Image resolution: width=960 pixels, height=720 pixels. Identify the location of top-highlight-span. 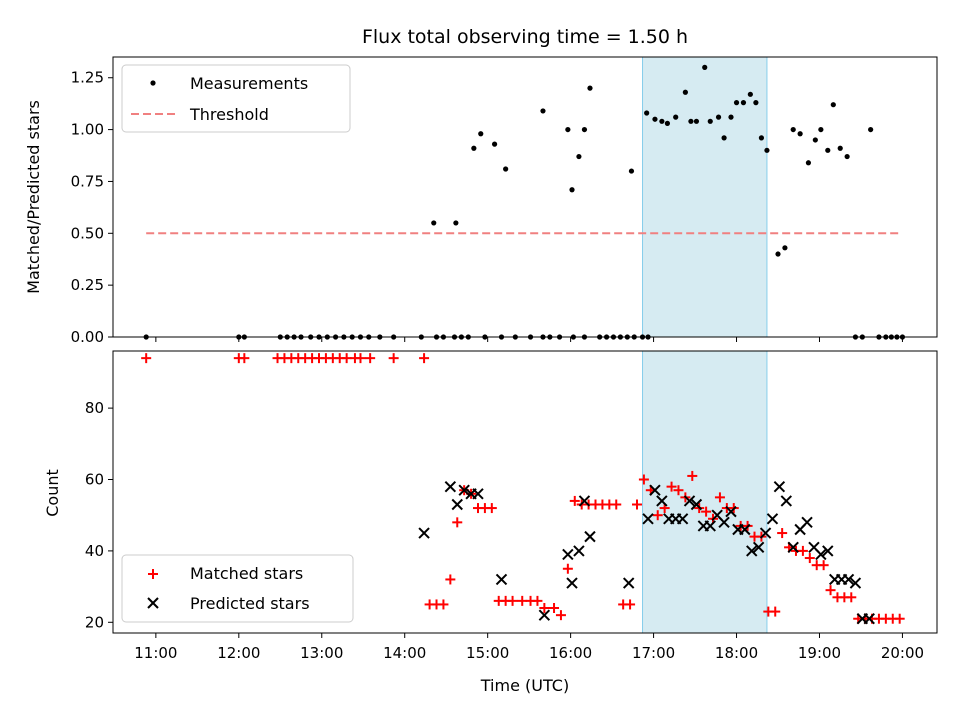
(705, 197).